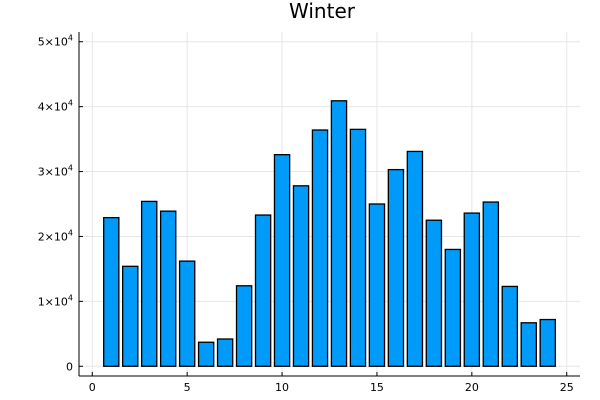 The image size is (600, 400). I want to click on y-ticks: 0 1×10⁴ 2×10⁴ 3×10⁴ 4×10⁴ 5×10⁴, so click(60, 203).